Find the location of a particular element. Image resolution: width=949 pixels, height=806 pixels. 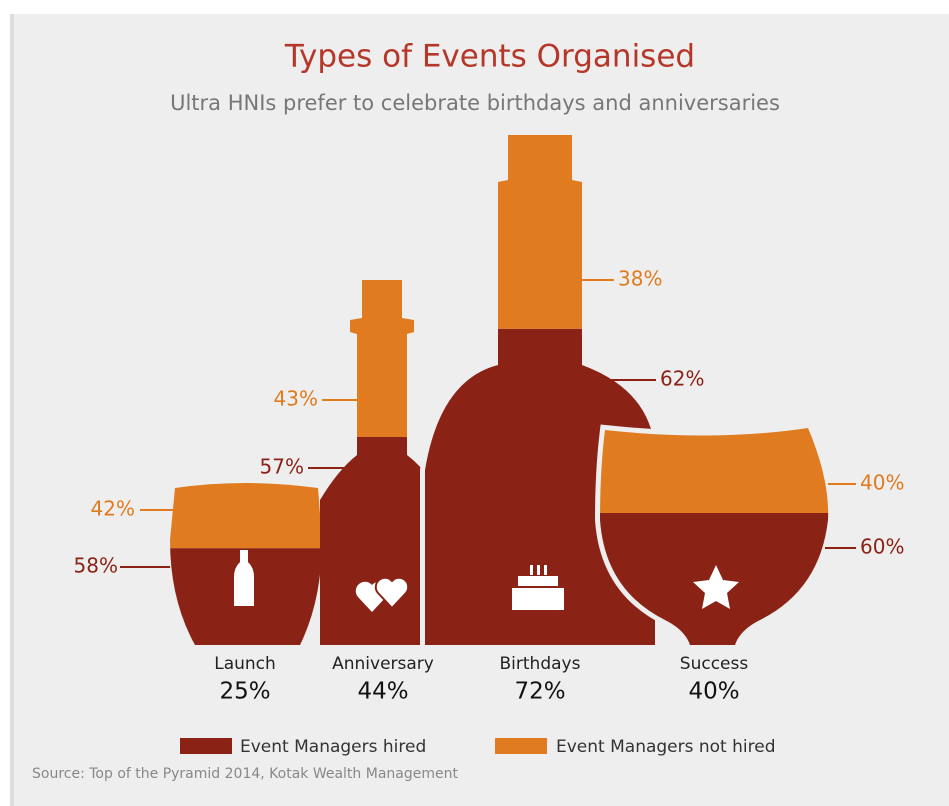

category-label: Launch is located at coordinates (245, 664).